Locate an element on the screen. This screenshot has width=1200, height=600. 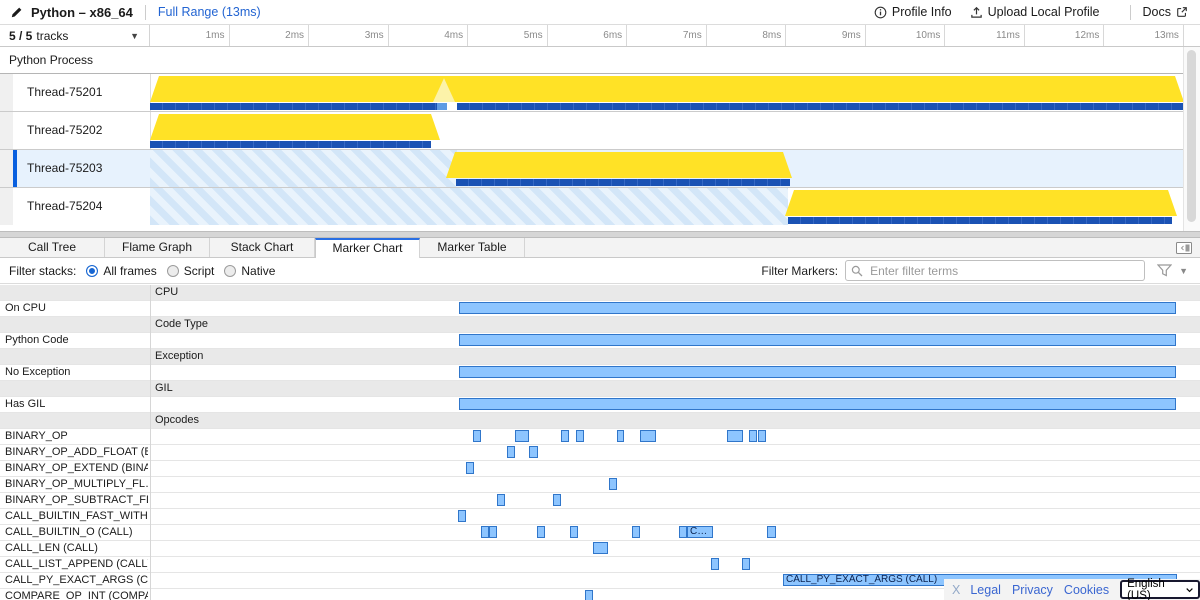
ruler-tick: 13ms is located at coordinates (1144, 35).